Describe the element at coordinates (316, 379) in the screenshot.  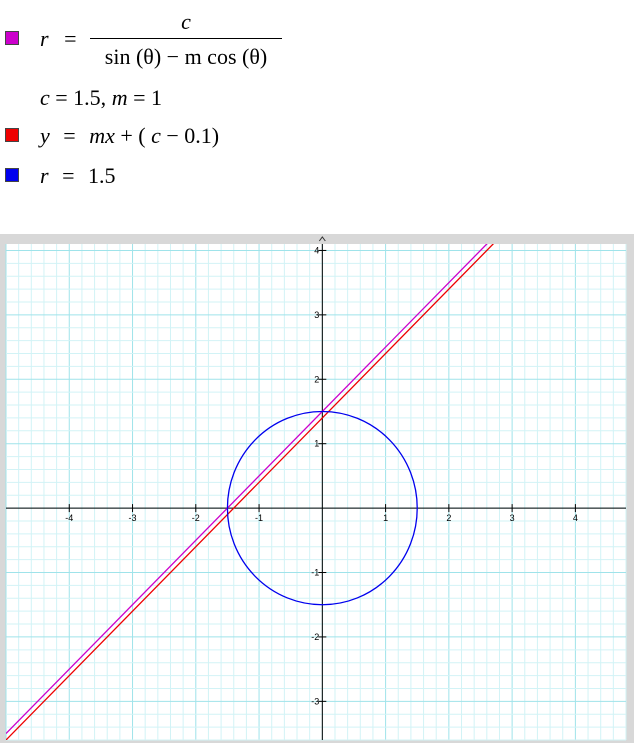
I see `y-tick-label: 2` at that location.